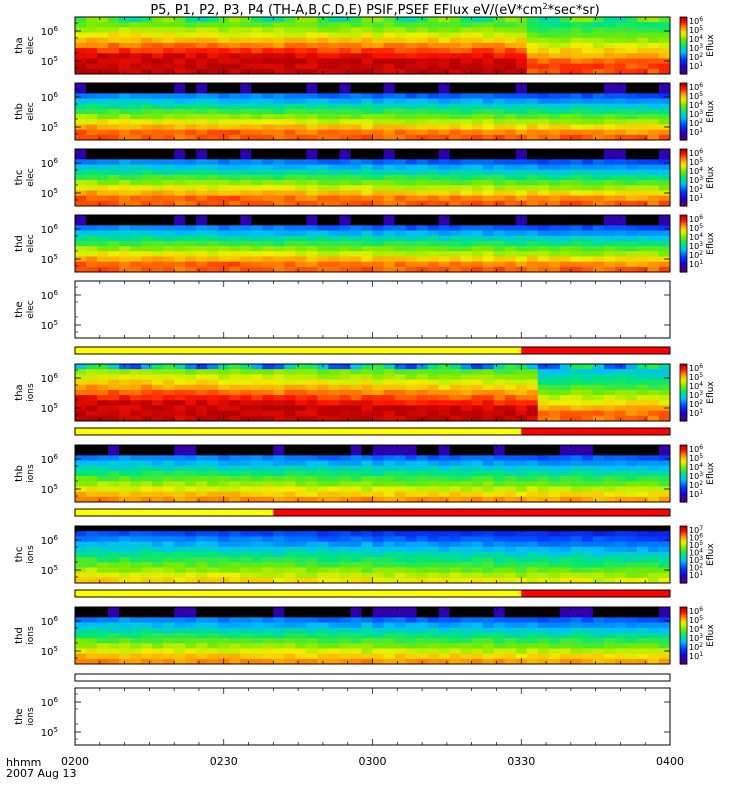  What do you see at coordinates (701, 393) in the screenshot?
I see `colorbar-tick-exp: 3` at bounding box center [701, 393].